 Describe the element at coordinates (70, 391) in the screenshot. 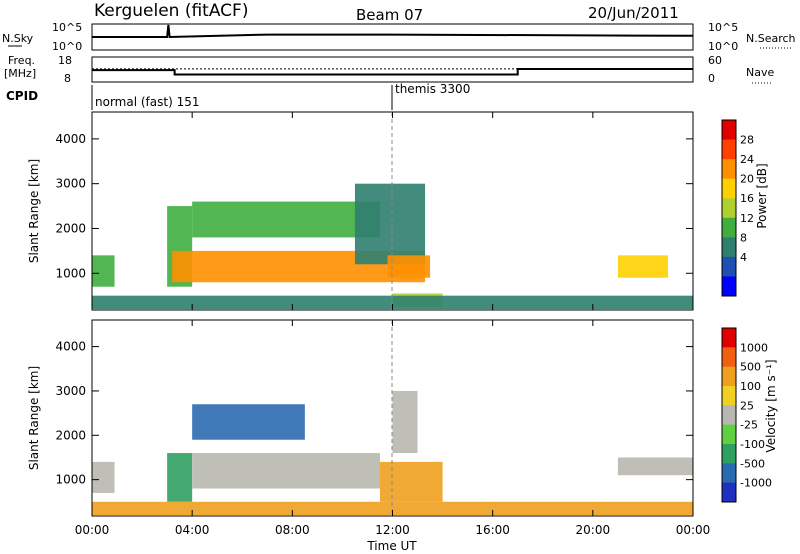

I see `velocity-ytick-label-1: 3000` at that location.